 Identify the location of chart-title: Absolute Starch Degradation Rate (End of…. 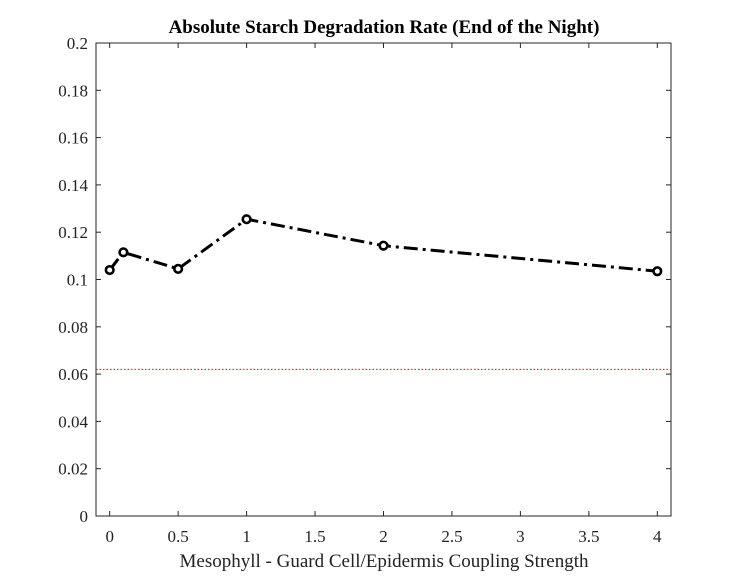
(384, 27).